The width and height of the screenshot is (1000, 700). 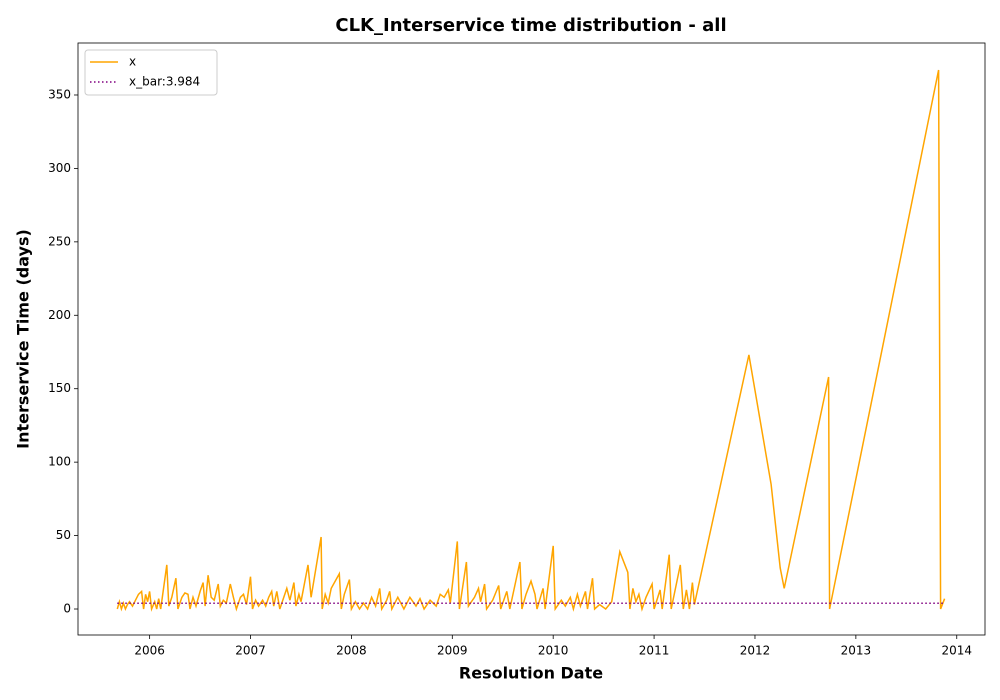 What do you see at coordinates (755, 651) in the screenshot?
I see `x-tick-label: 2012` at bounding box center [755, 651].